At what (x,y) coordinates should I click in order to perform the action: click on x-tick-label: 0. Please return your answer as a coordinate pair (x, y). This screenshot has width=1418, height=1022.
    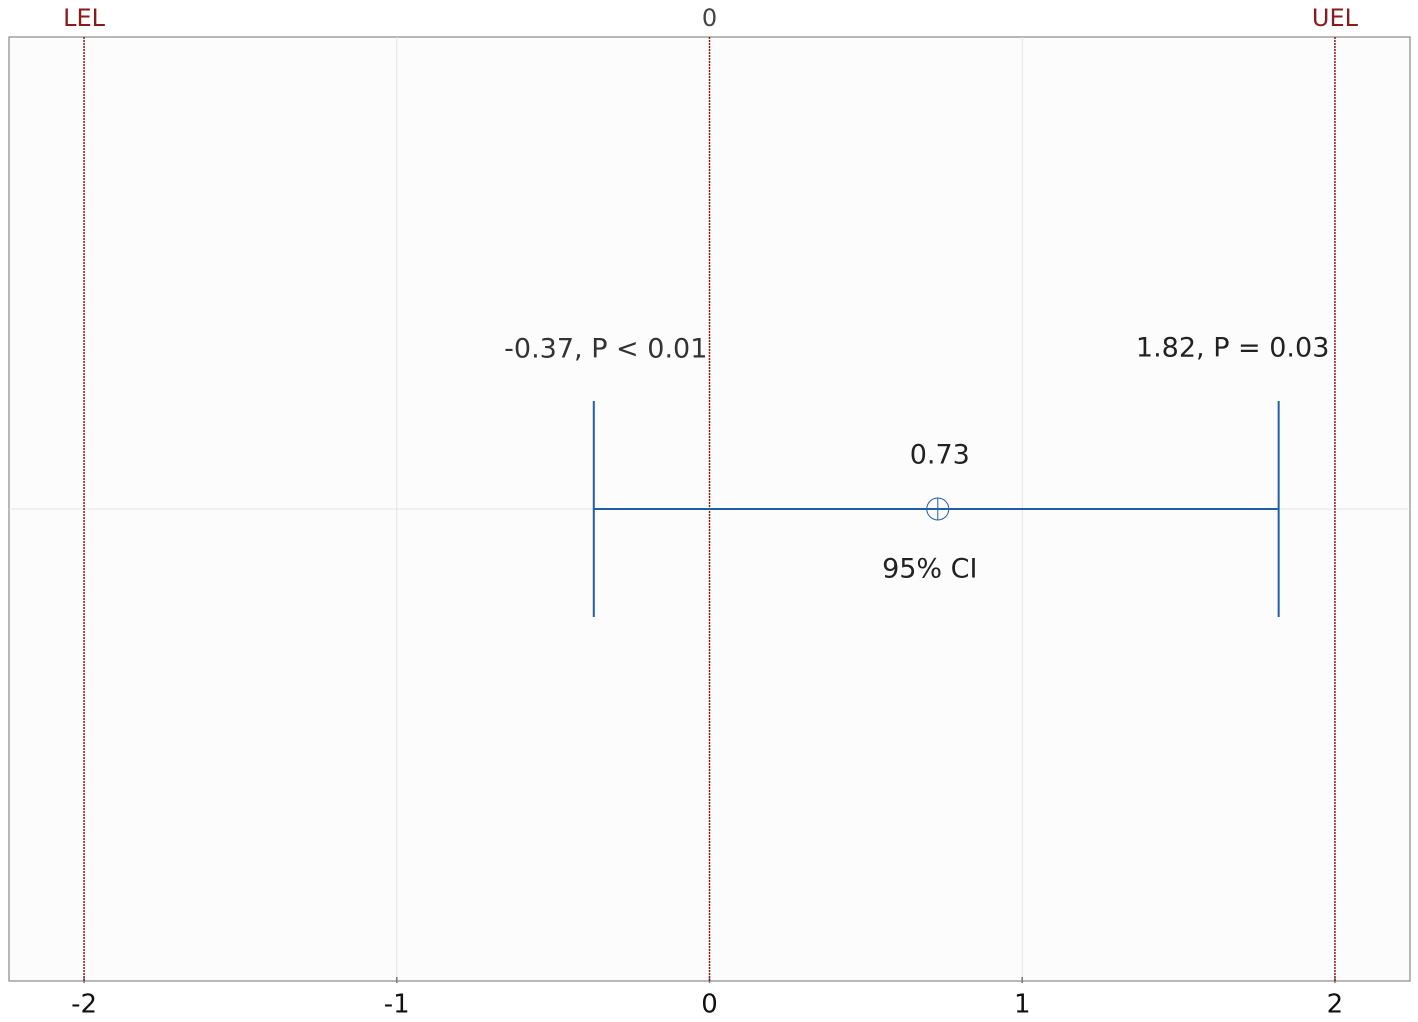
    Looking at the image, I should click on (709, 1005).